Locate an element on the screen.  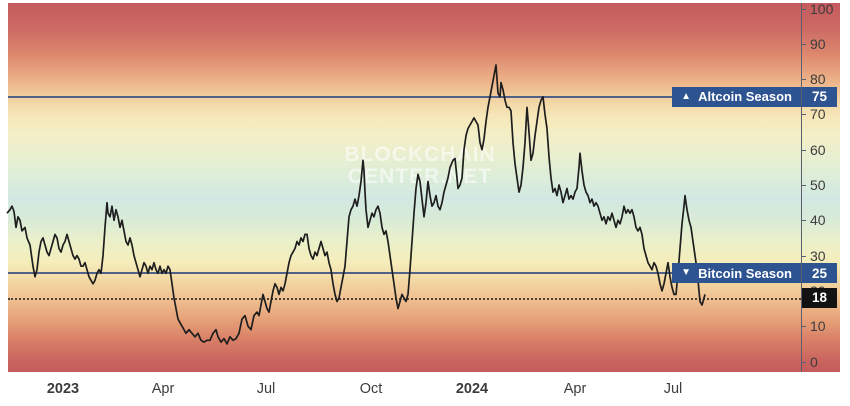
altcoin-season-axis-value-chip: 75 is located at coordinates (819, 96).